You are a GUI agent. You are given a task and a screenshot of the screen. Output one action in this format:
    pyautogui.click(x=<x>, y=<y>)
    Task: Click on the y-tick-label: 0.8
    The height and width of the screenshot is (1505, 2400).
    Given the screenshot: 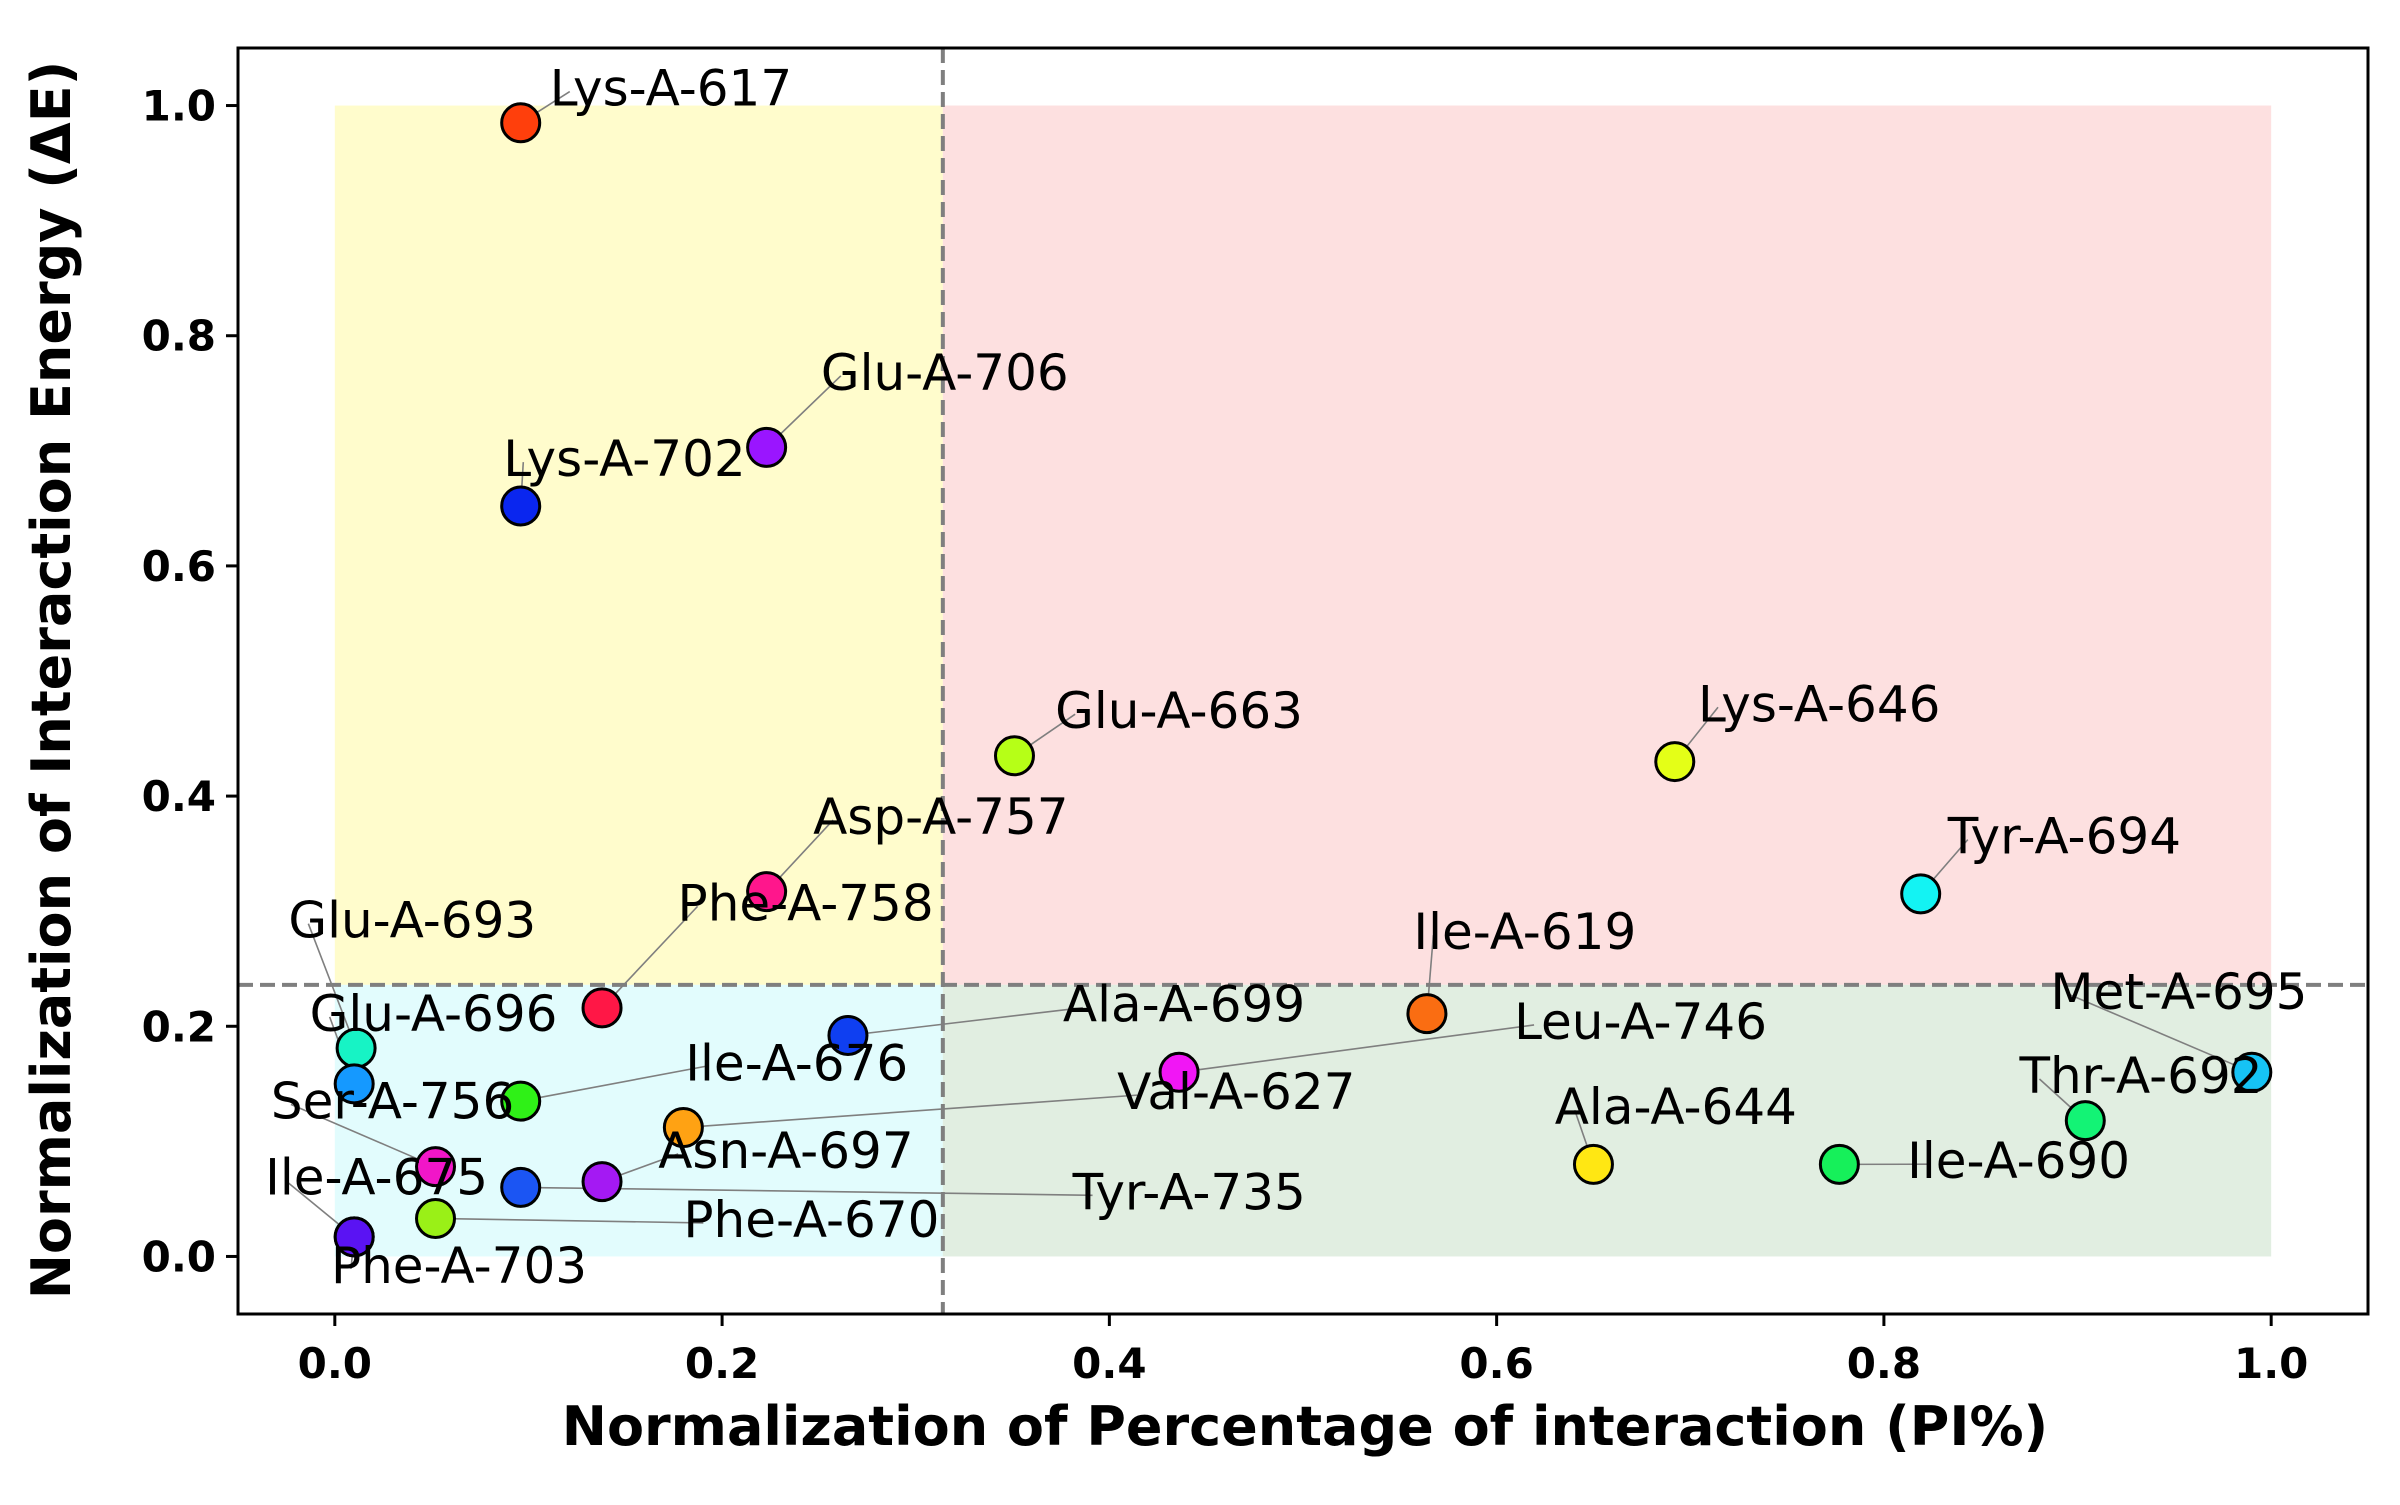 What is the action you would take?
    pyautogui.click(x=179, y=336)
    